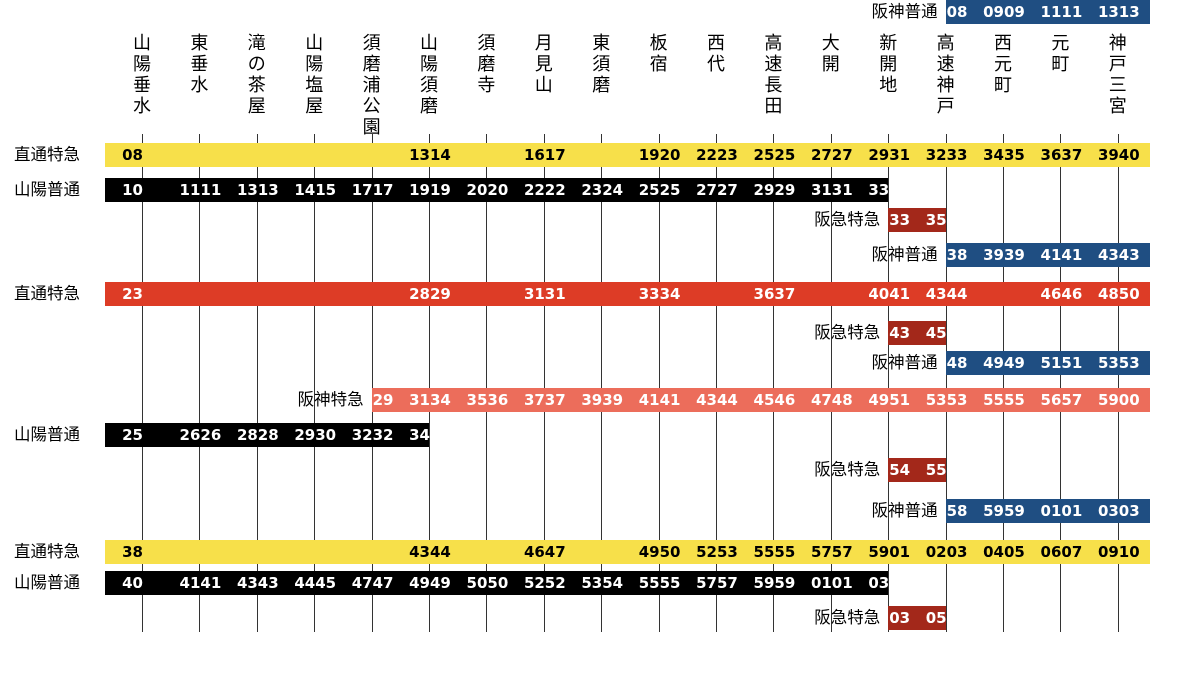  Describe the element at coordinates (993, 255) in the screenshot. I see `time-label: 39` at that location.